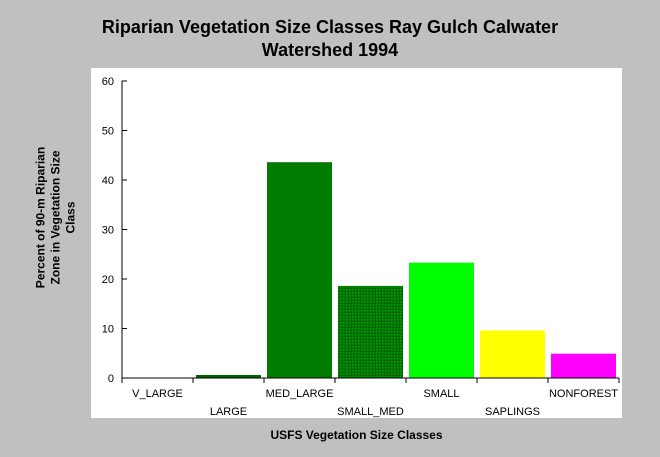 This screenshot has height=457, width=660. I want to click on x-tick-label: SMALL, so click(441, 394).